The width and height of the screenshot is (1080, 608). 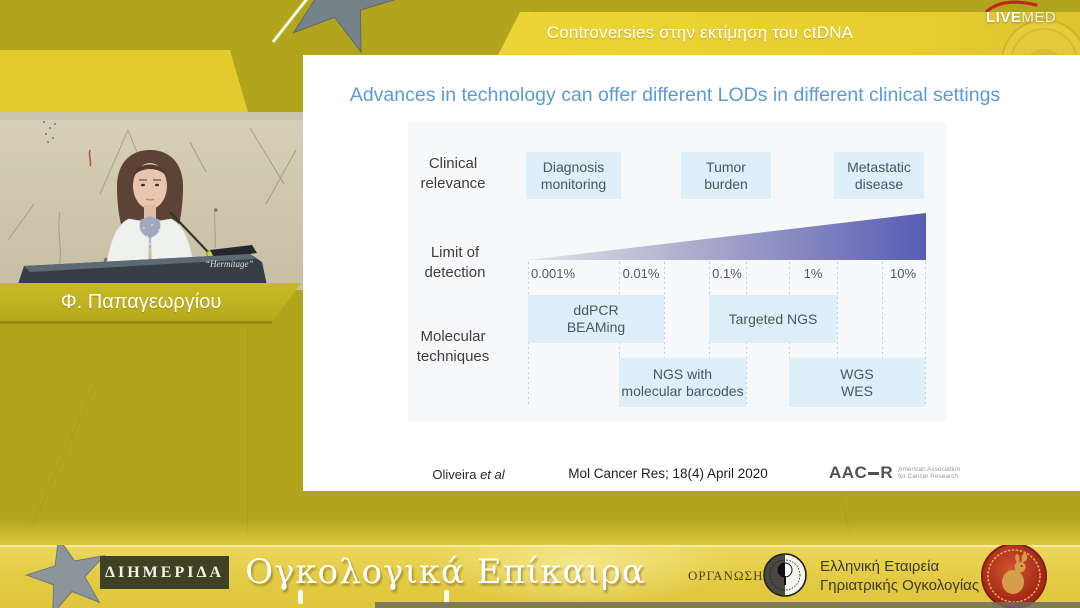 I want to click on speaker-name: Φ. Παπαγεωργίου, so click(x=141, y=302).